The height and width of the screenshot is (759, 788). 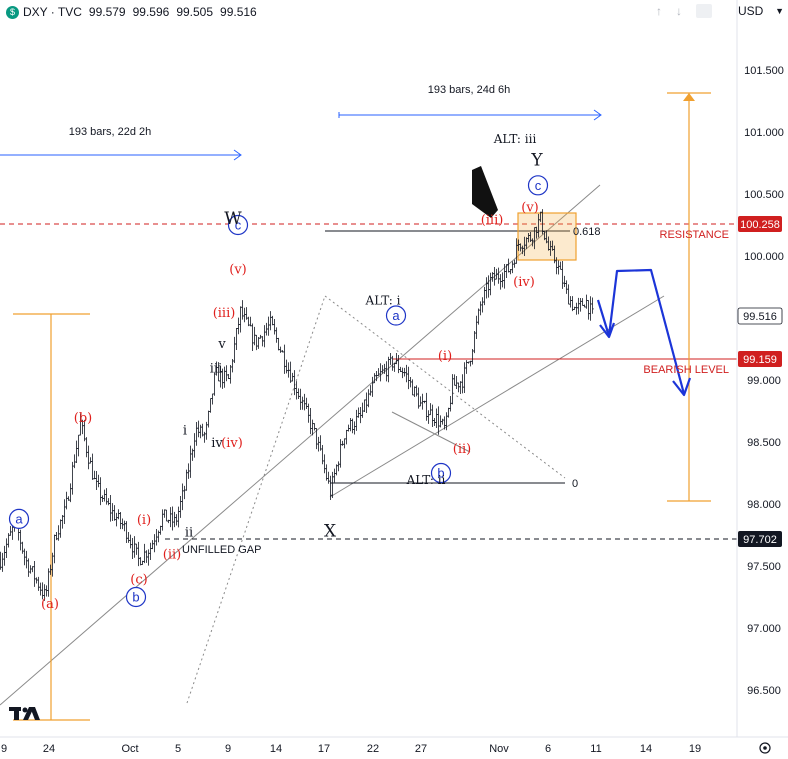 I want to click on price-label-close: 99.516, so click(x=760, y=316).